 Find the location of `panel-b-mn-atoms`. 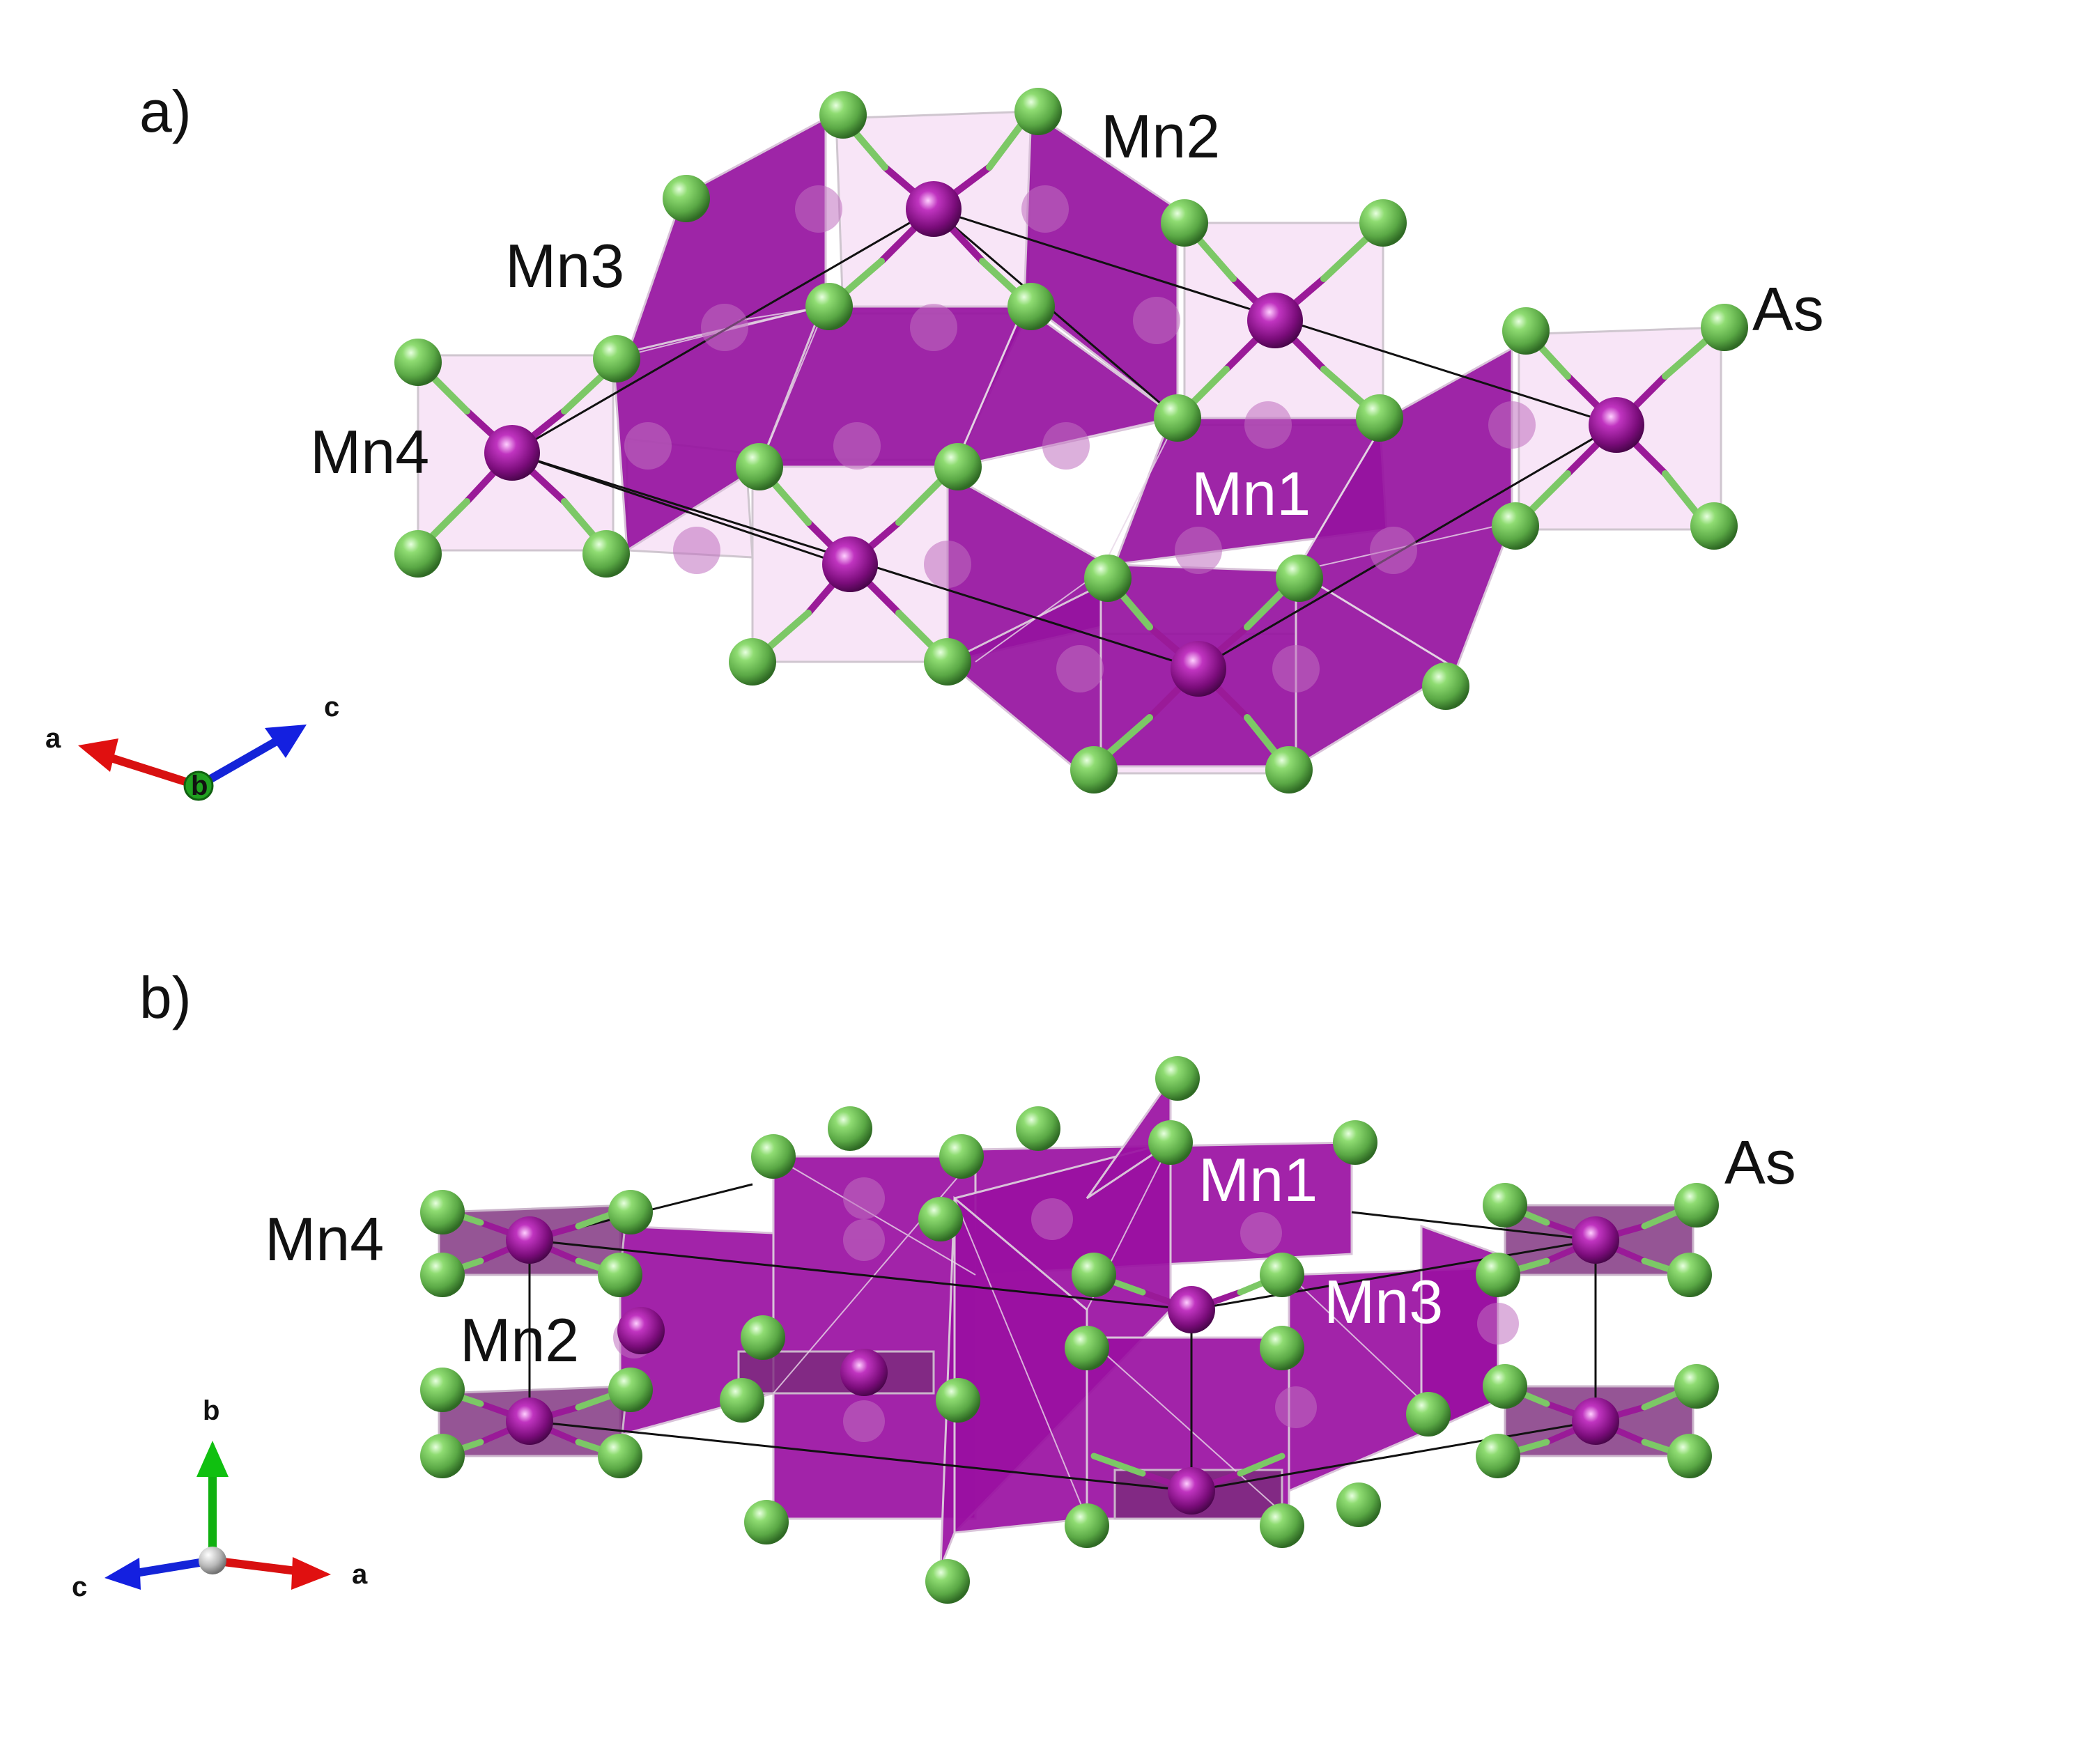

panel-b-mn-atoms is located at coordinates (1062, 1366).